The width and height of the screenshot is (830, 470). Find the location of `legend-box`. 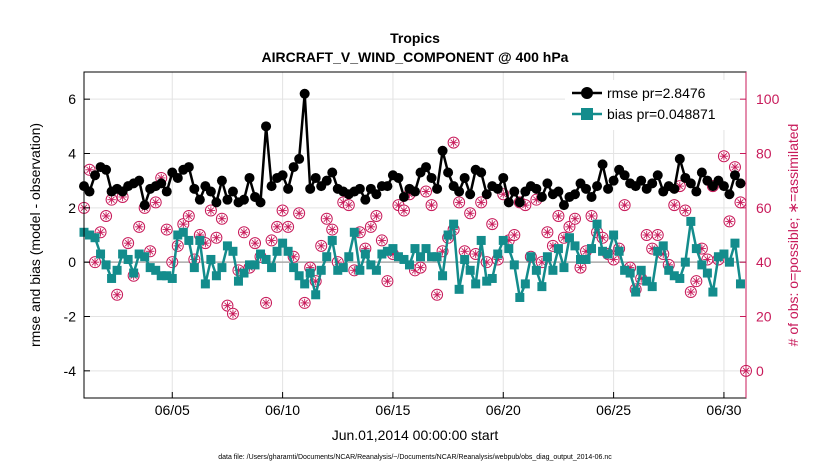

legend-box is located at coordinates (647, 105).